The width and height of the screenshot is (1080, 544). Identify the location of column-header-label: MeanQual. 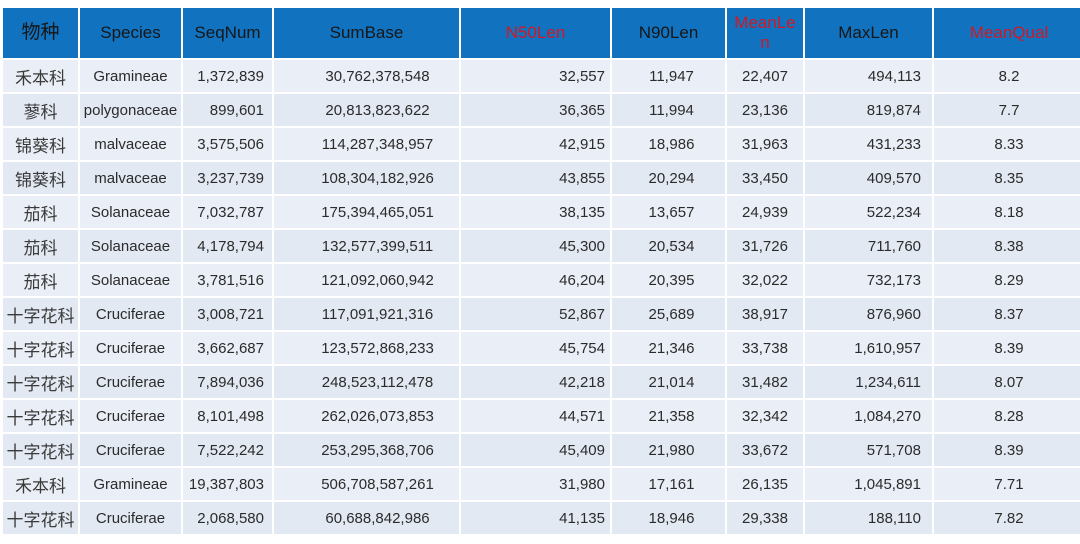
(1009, 32).